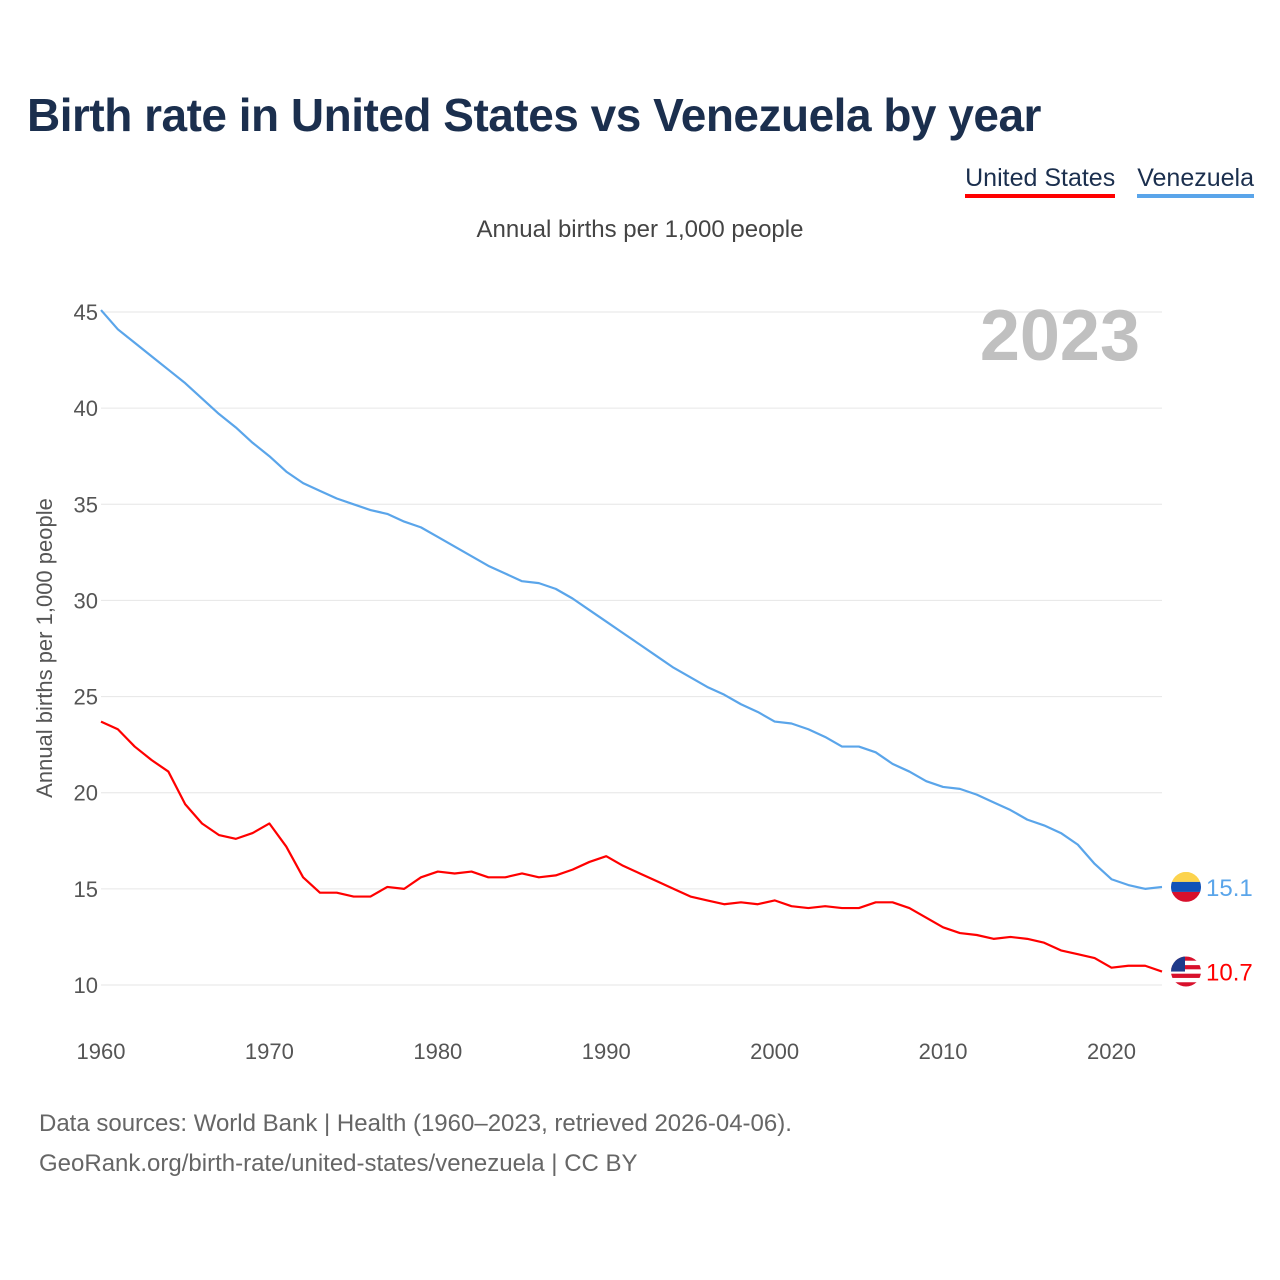  I want to click on y-tick-label: 20, so click(86, 793).